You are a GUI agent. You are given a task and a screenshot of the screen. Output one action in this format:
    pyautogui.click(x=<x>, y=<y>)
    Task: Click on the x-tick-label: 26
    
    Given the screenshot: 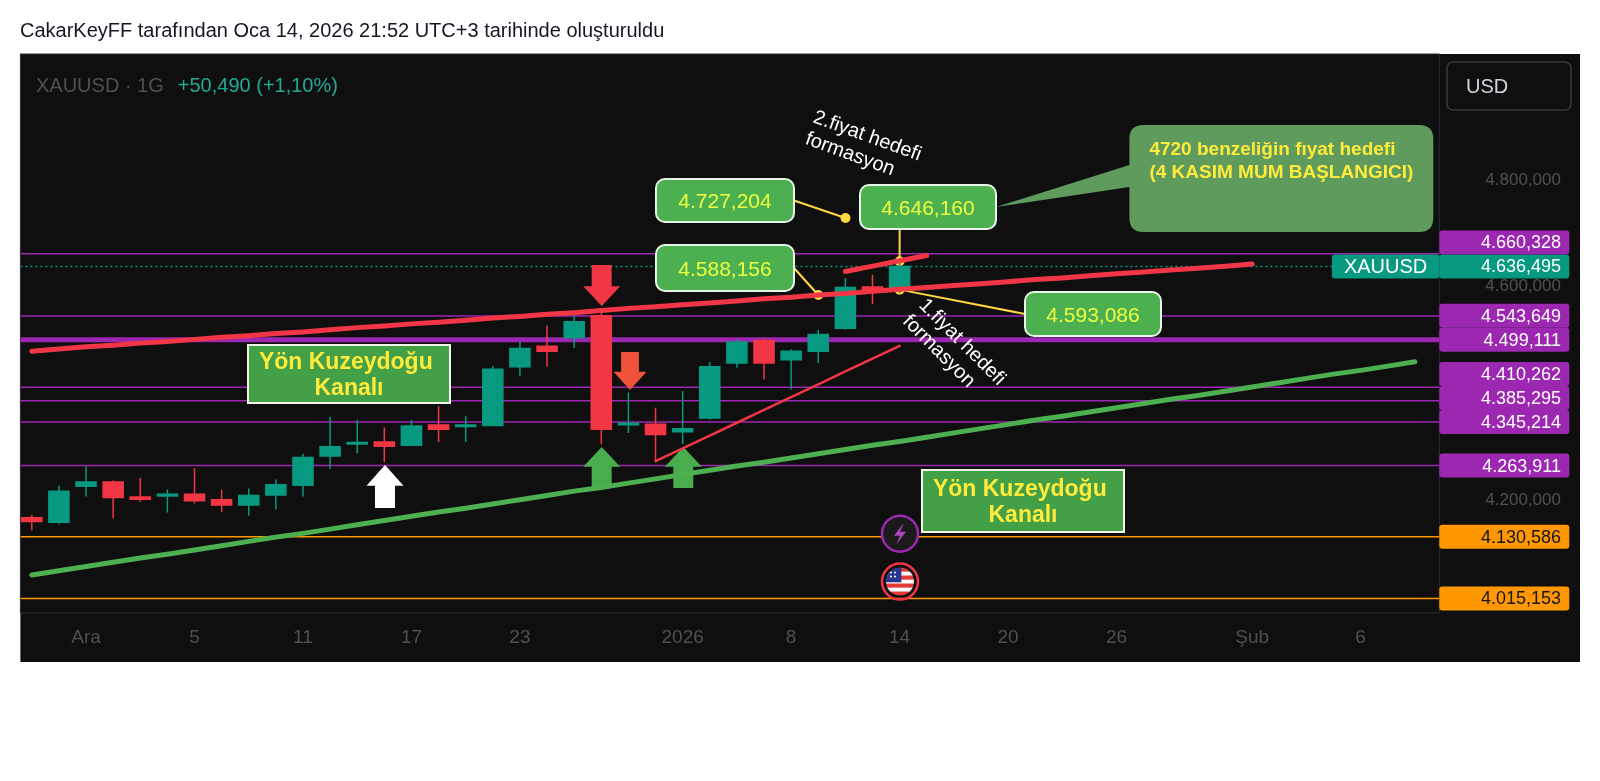 What is the action you would take?
    pyautogui.click(x=1117, y=636)
    